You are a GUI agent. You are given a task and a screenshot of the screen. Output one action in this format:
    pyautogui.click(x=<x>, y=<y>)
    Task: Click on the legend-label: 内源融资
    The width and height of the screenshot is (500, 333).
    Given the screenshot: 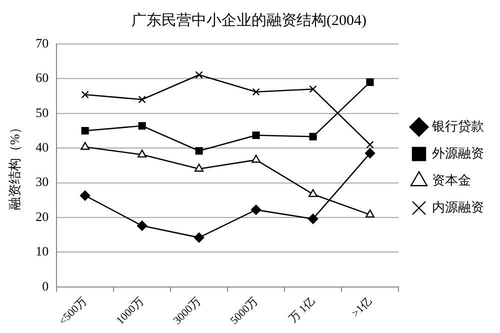 What is the action you would take?
    pyautogui.click(x=458, y=206)
    